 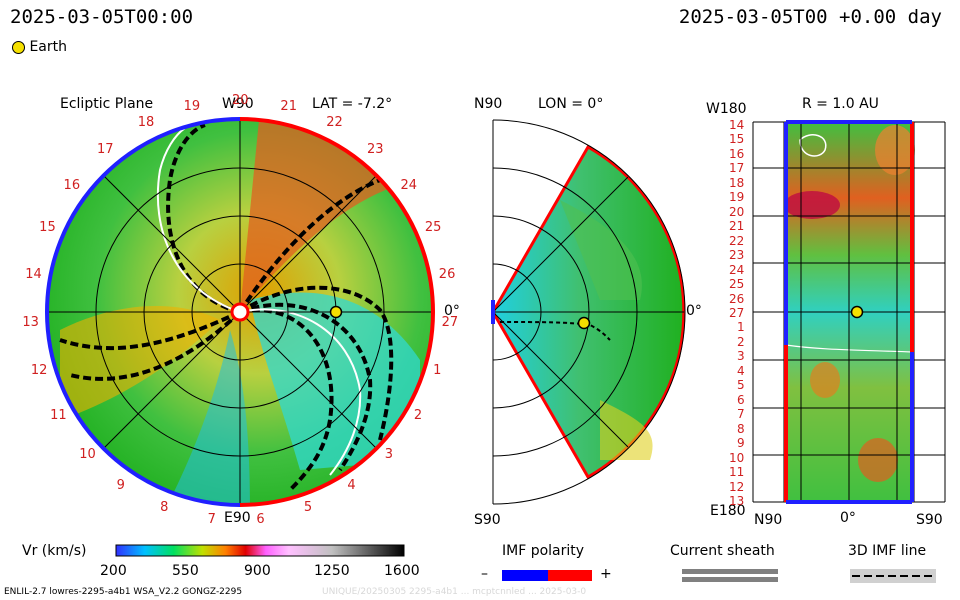 I want to click on ecliptic-right-label: 0°, so click(x=452, y=311).